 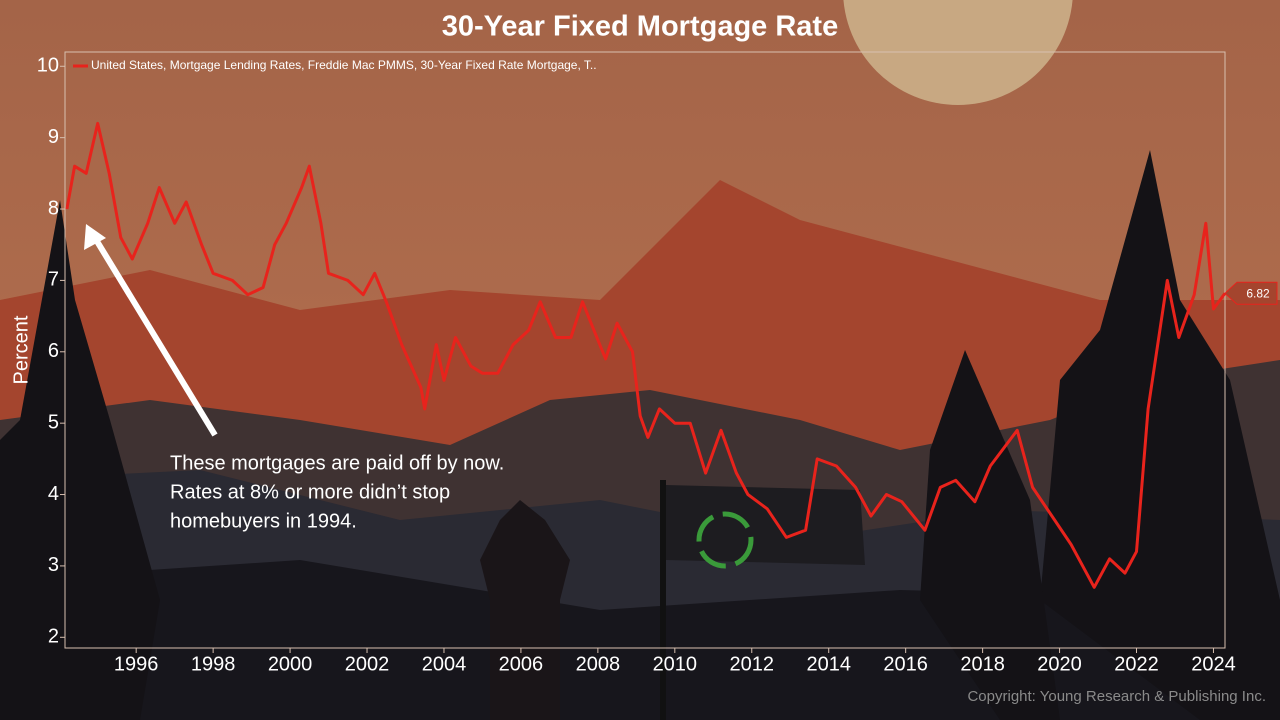 I want to click on y-tick-label: 8, so click(x=53, y=208).